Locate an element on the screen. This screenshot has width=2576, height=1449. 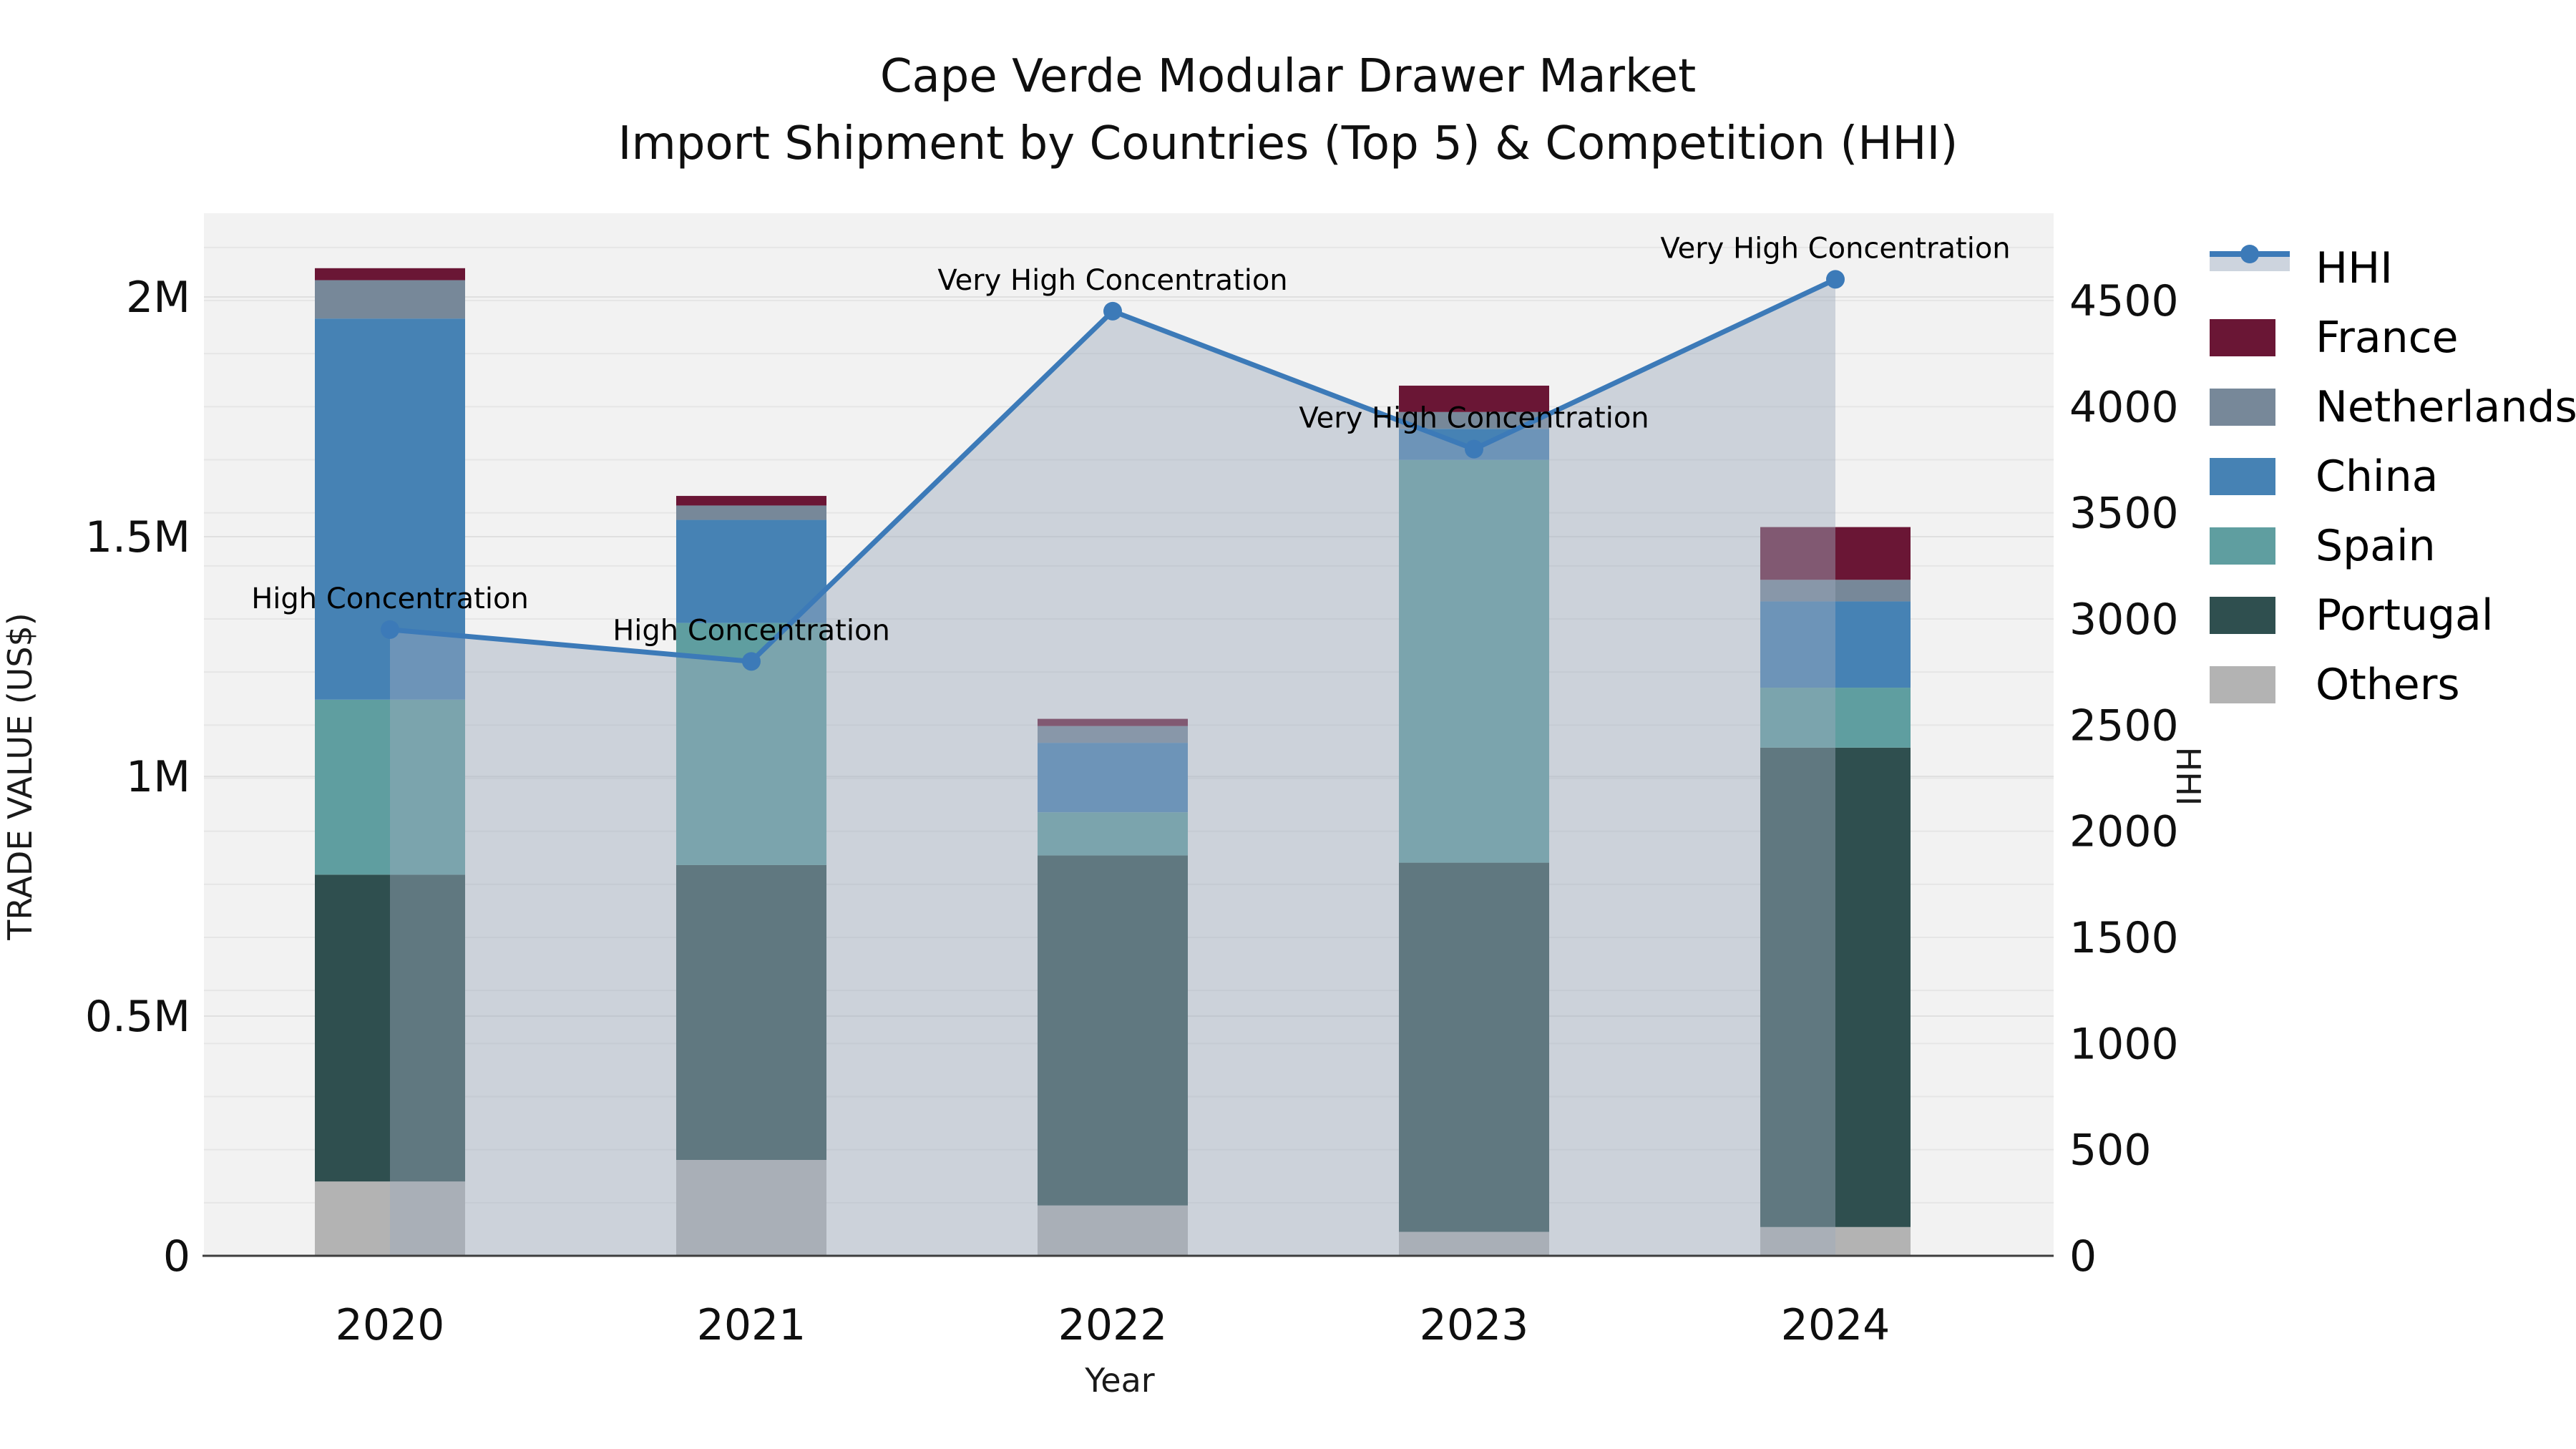
annotation-2022: Very High Concentration is located at coordinates (1112, 280).